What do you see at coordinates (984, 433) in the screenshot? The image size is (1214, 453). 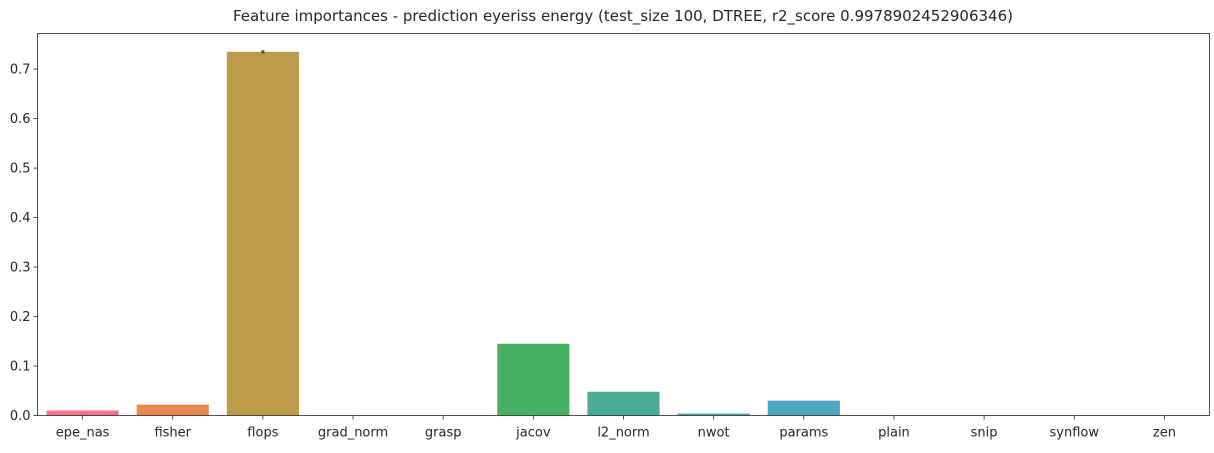 I see `x-tick-label-snip: snip` at bounding box center [984, 433].